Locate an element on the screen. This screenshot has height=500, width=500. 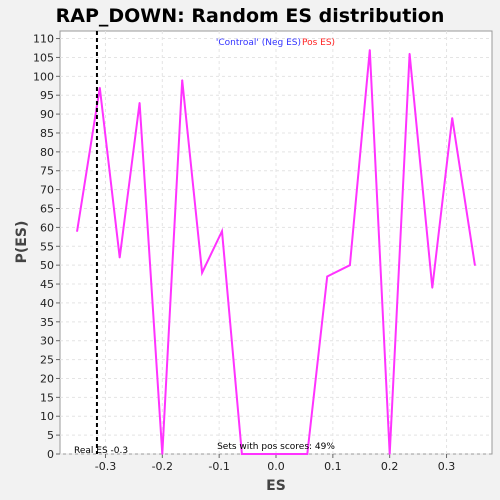
y-tick-label: 20 is located at coordinates (47, 378).